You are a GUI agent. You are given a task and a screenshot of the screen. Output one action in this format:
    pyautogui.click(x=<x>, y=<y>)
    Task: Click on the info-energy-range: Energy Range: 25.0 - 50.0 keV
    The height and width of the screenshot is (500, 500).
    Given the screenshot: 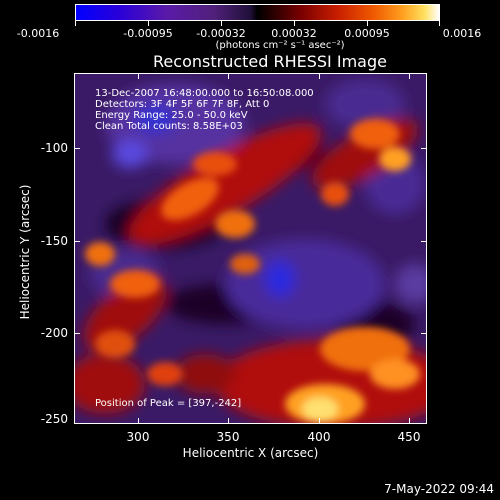 What is the action you would take?
    pyautogui.click(x=171, y=115)
    